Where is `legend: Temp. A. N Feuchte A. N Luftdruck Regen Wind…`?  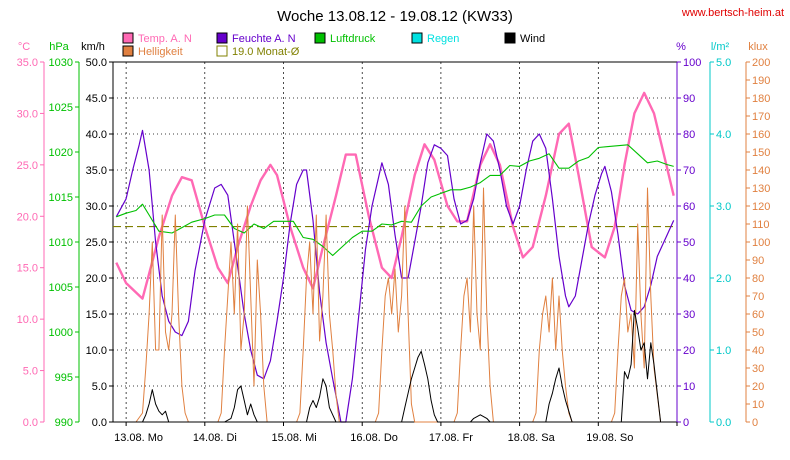 legend: Temp. A. N Feuchte A. N Luftdruck Regen Wind… is located at coordinates (333, 45).